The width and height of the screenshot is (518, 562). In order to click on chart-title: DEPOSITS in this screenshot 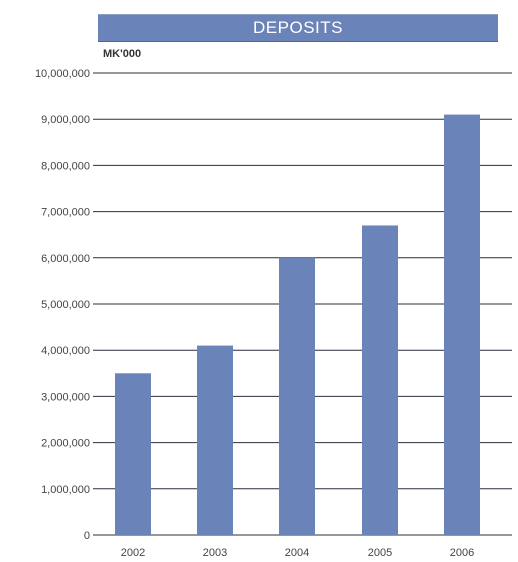, I will do `click(298, 27)`.